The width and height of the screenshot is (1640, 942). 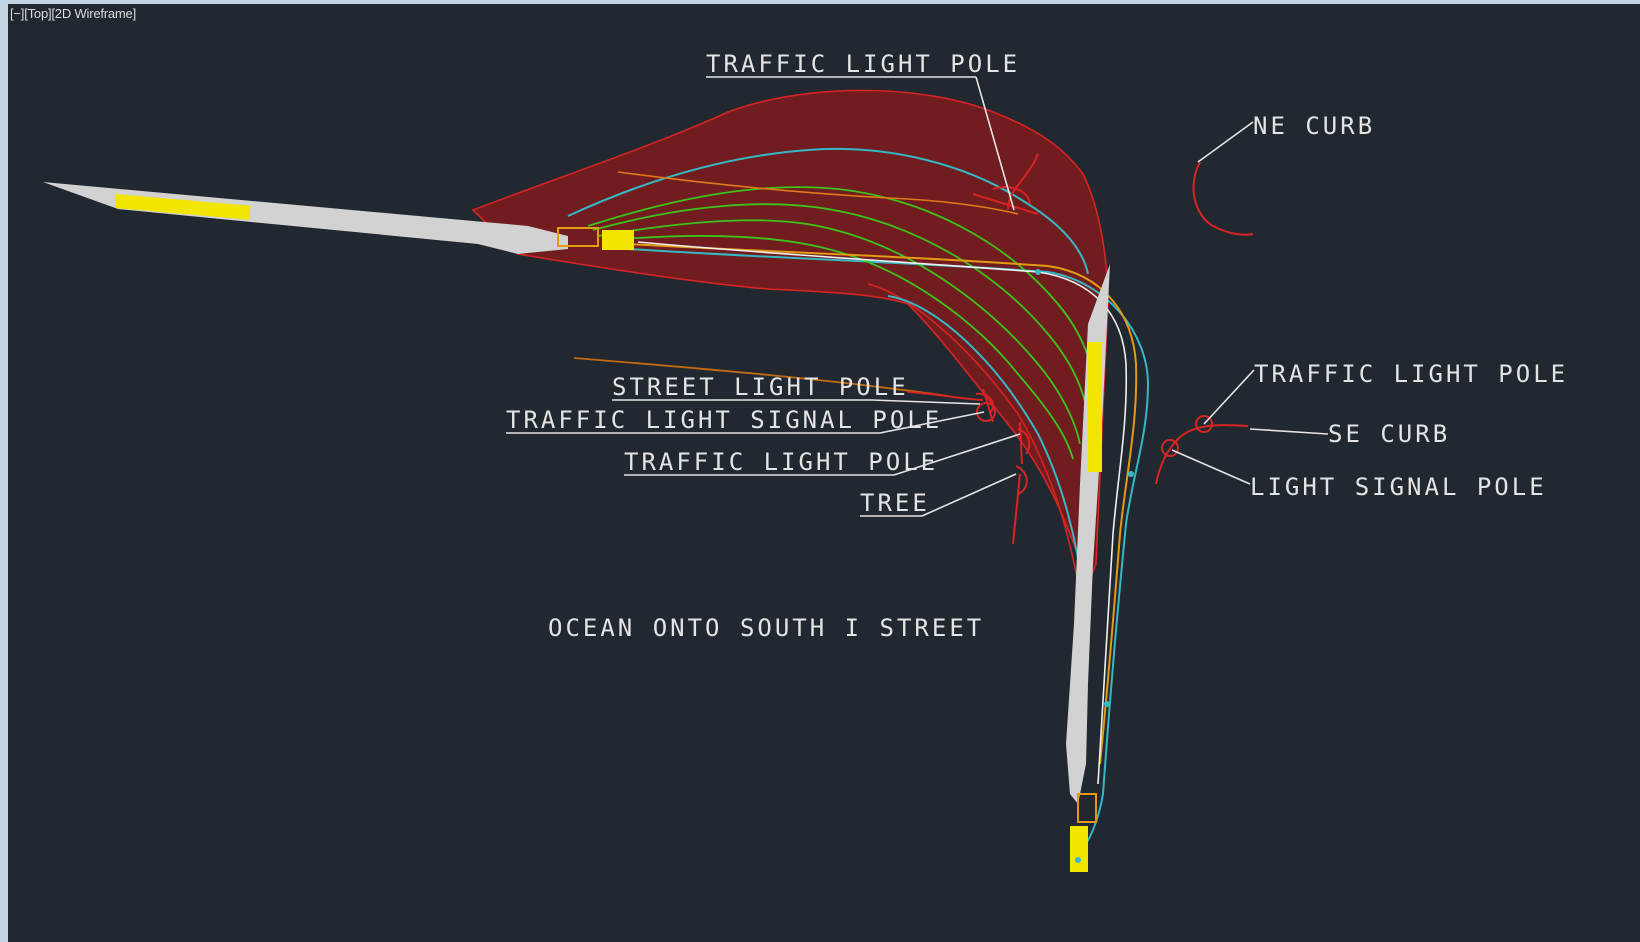 What do you see at coordinates (618, 240) in the screenshot?
I see `vehicle-yellow-west-cab` at bounding box center [618, 240].